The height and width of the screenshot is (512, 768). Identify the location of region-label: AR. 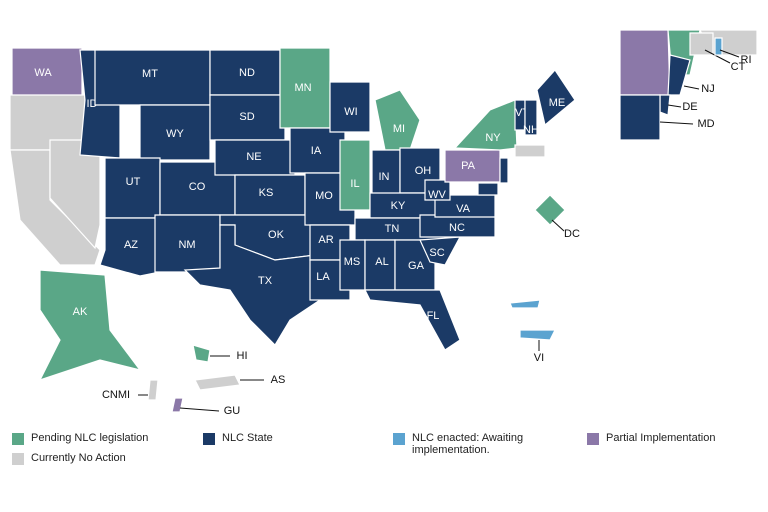
(325, 240).